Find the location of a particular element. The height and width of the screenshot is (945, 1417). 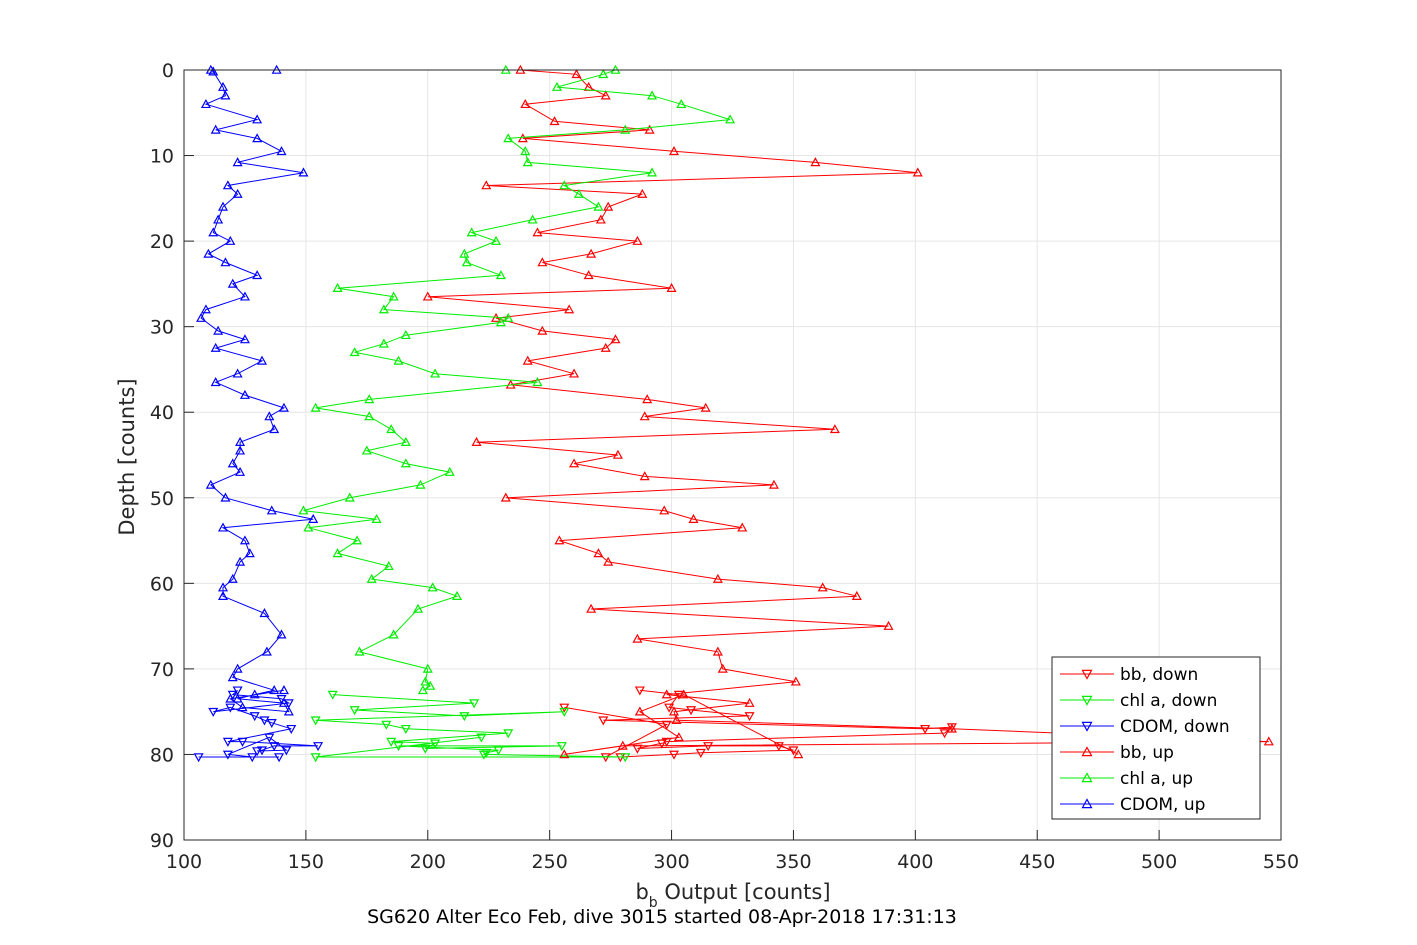

y-tick-labels: 0 10 20 30 40 50 60 70 80 90 is located at coordinates (162, 456).